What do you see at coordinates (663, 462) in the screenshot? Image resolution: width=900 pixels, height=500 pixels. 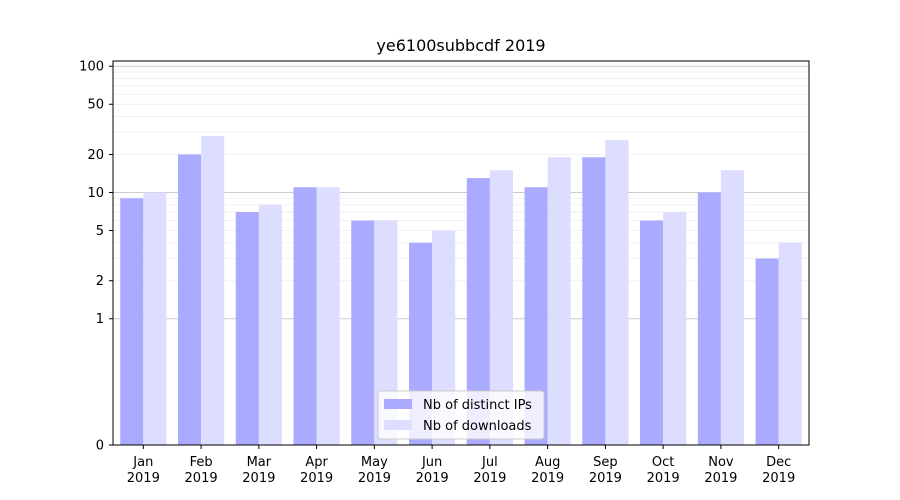 I see `x-tick-label-month: Oct` at bounding box center [663, 462].